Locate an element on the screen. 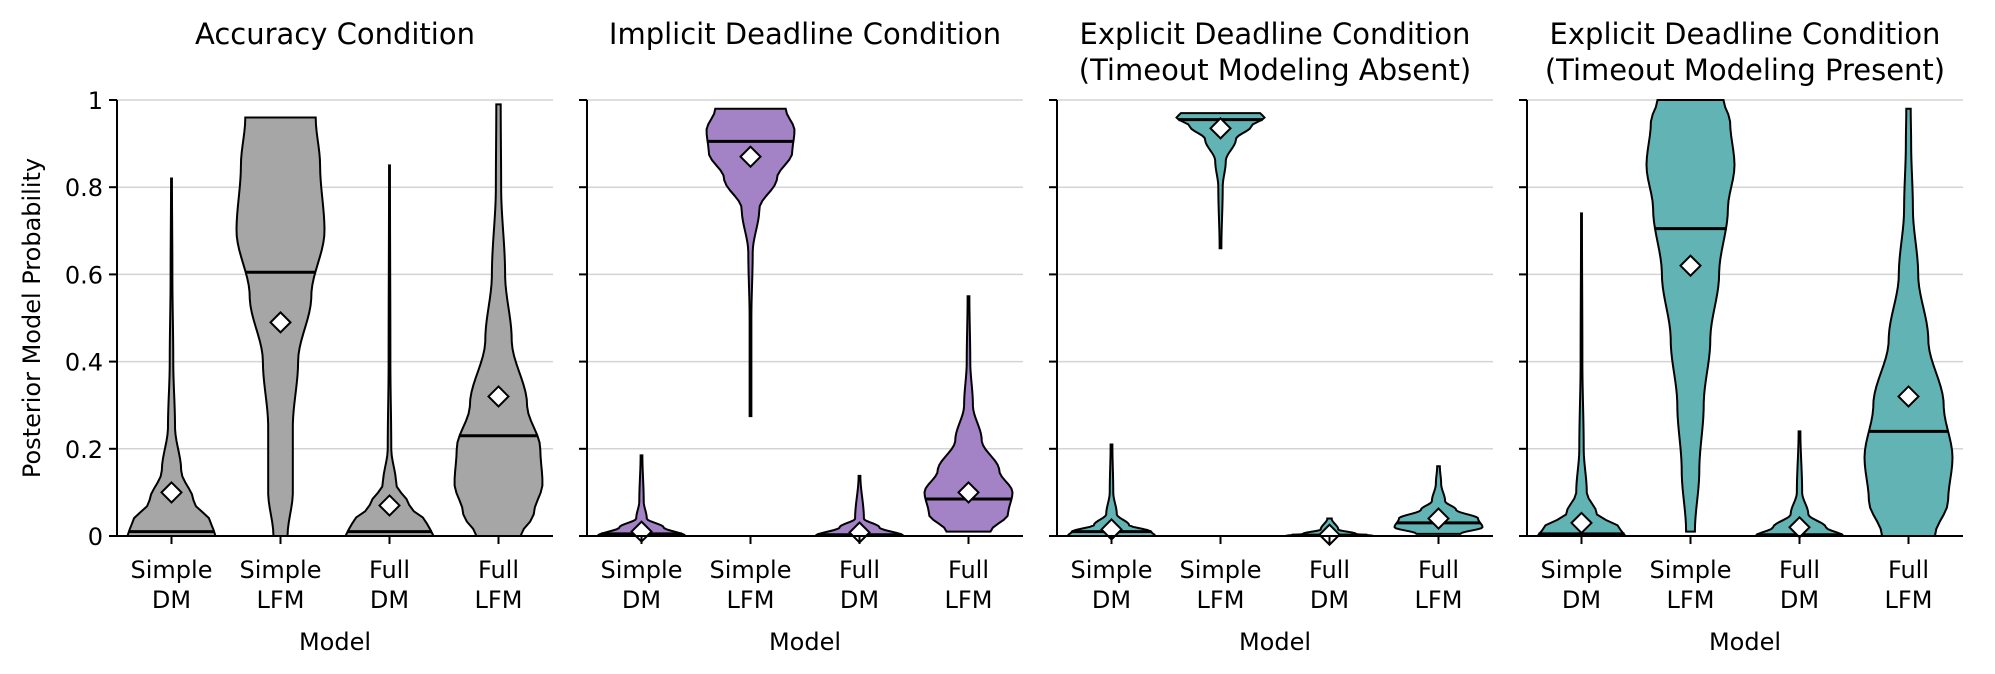 The image size is (1995, 674). y-tick-label: 0.8 is located at coordinates (84, 188).